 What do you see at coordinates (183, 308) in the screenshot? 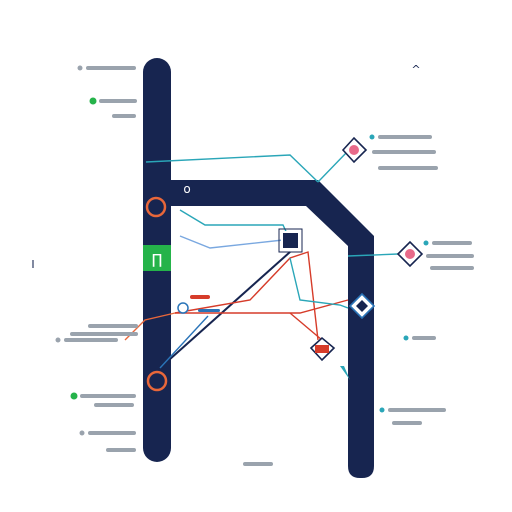
I see `small-blue-node` at bounding box center [183, 308].